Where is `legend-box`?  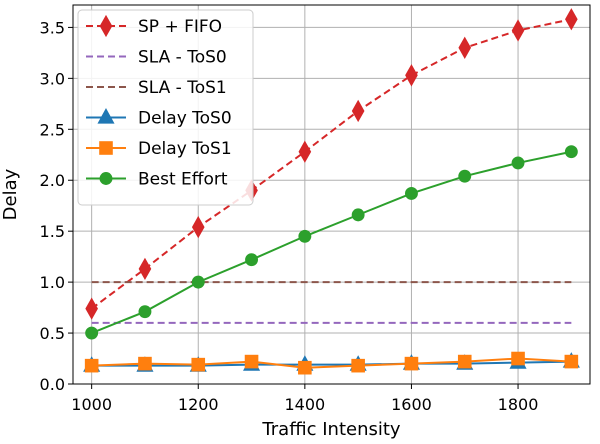 legend-box is located at coordinates (165, 107).